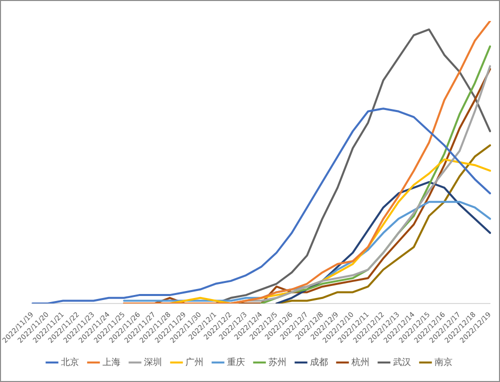  Describe the element at coordinates (443, 362) in the screenshot. I see `legend-label: 南京` at that location.